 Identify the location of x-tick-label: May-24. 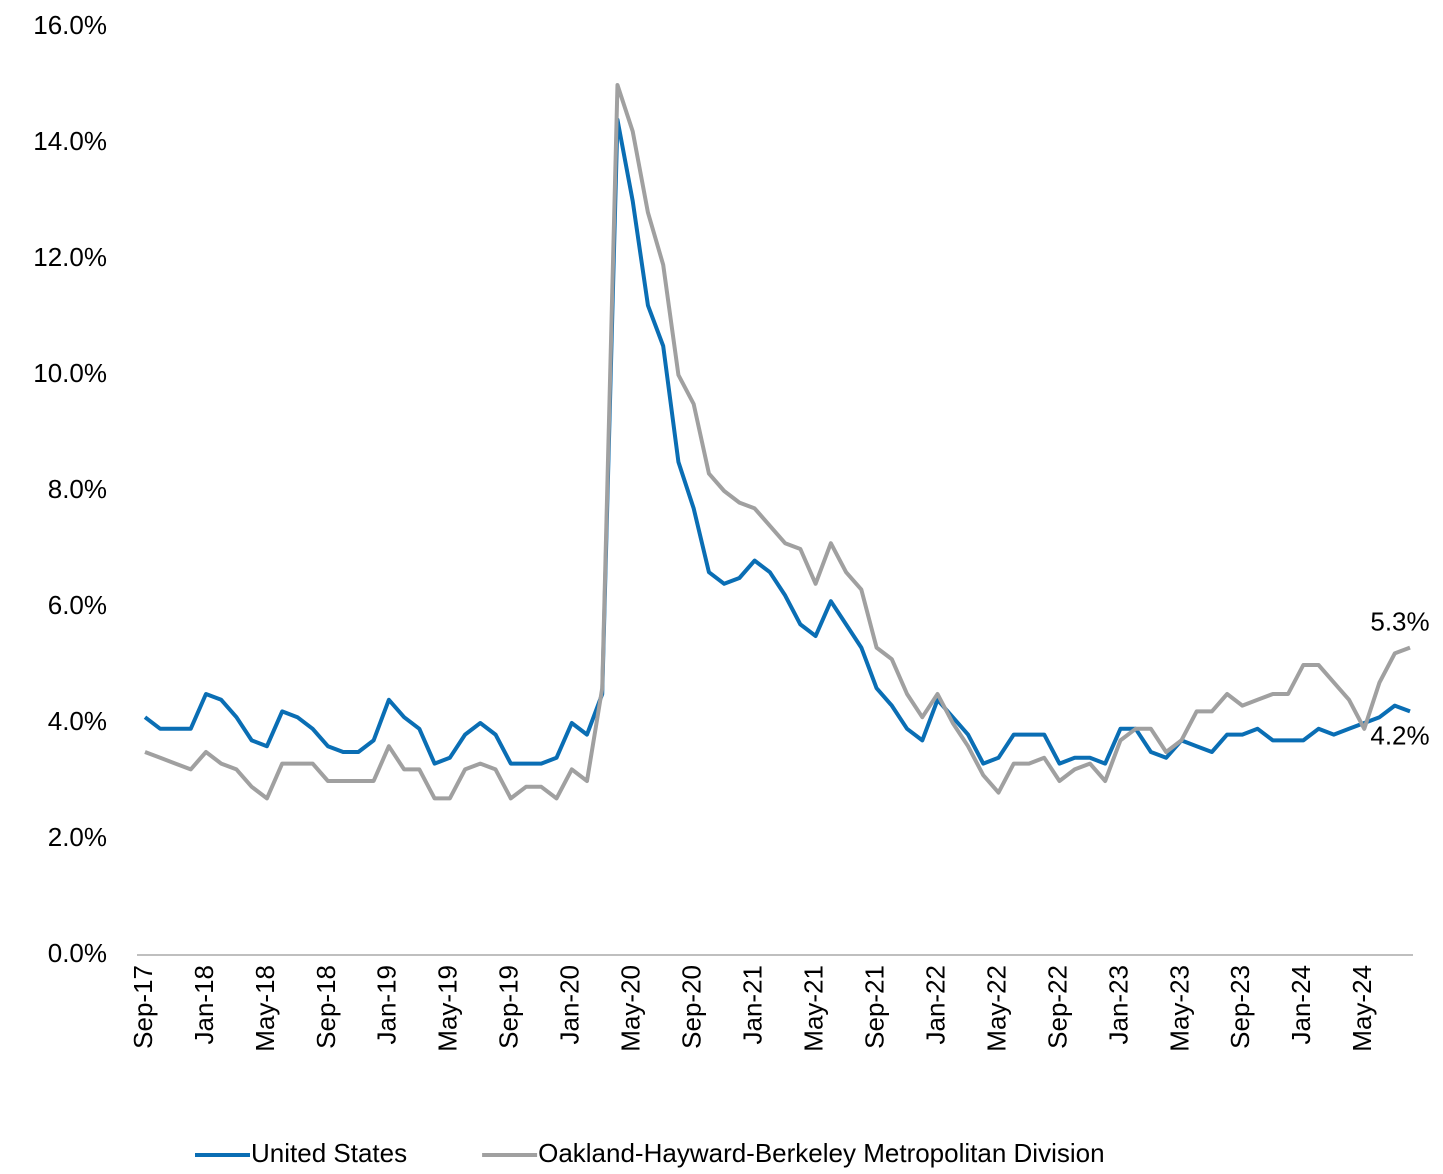
(1362, 1008).